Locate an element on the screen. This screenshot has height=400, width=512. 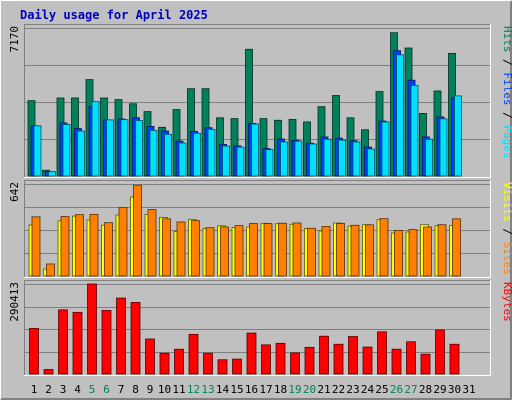
day-label: 5 is located at coordinates (92, 389).